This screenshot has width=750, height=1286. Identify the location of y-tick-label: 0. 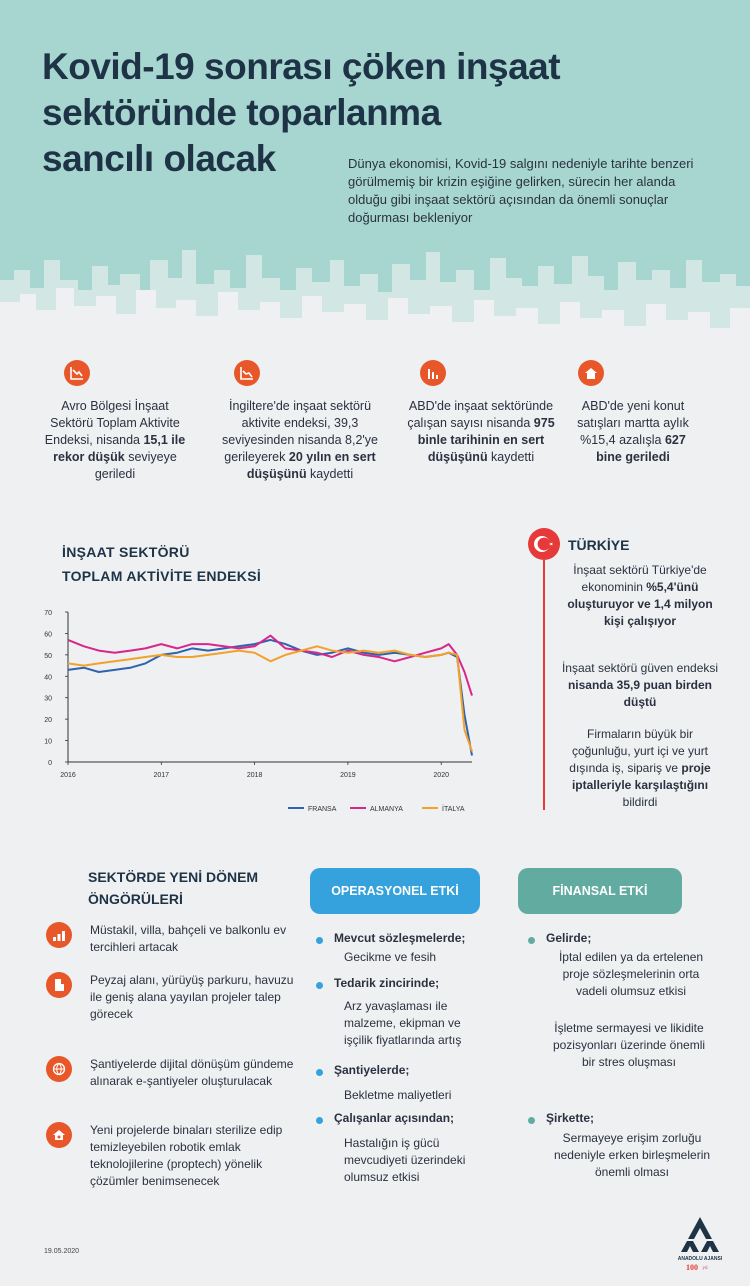
(50, 763).